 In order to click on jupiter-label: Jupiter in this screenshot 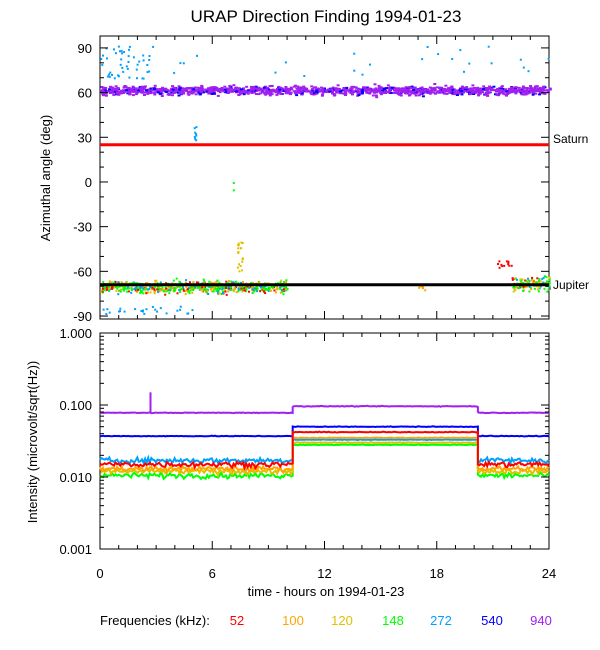, I will do `click(571, 285)`.